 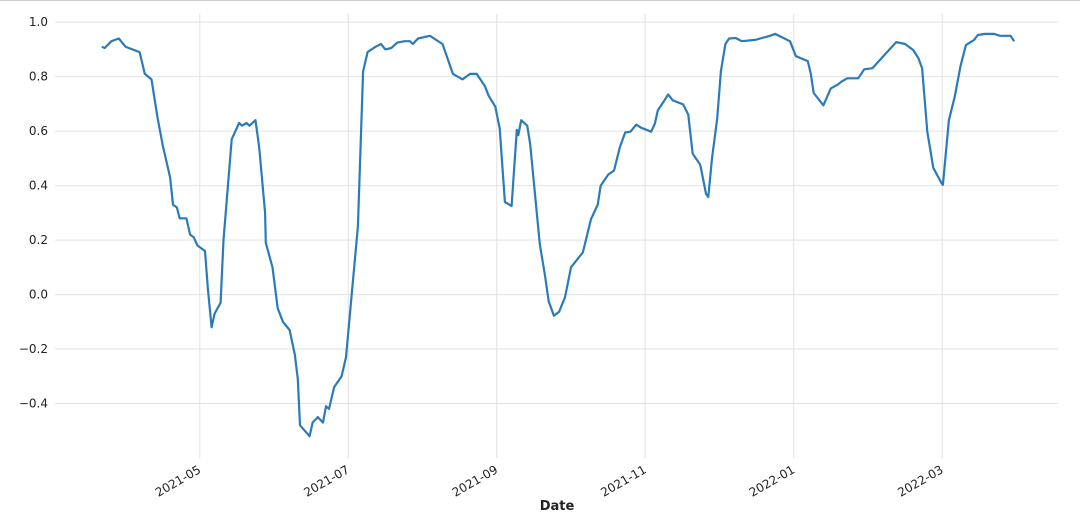 I want to click on y-tick-label: 0.6, so click(x=38, y=131).